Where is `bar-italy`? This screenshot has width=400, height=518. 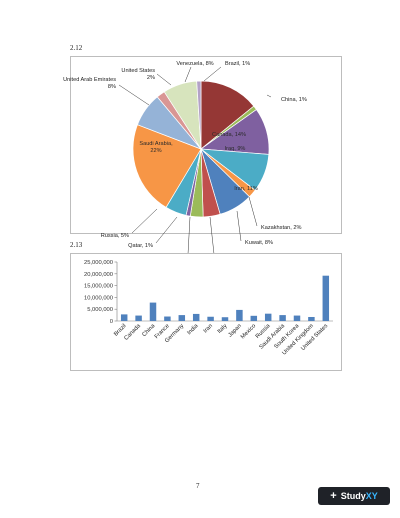
bar-italy is located at coordinates (225, 319).